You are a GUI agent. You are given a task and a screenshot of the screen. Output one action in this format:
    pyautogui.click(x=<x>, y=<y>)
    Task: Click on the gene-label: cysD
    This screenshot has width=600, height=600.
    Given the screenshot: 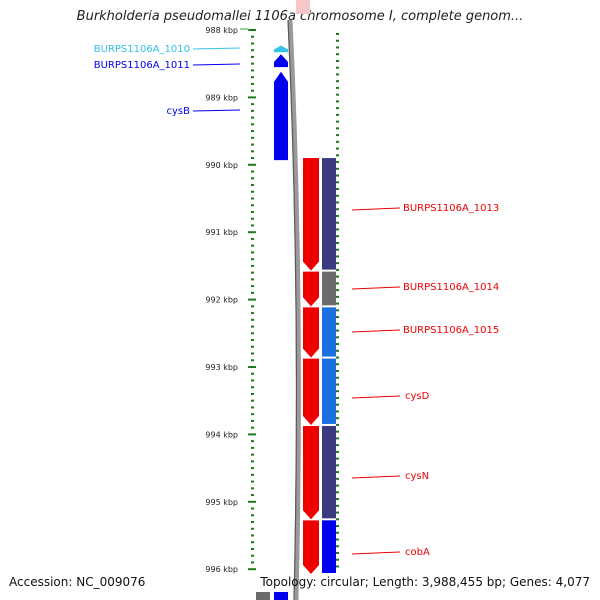 What is the action you would take?
    pyautogui.click(x=417, y=396)
    